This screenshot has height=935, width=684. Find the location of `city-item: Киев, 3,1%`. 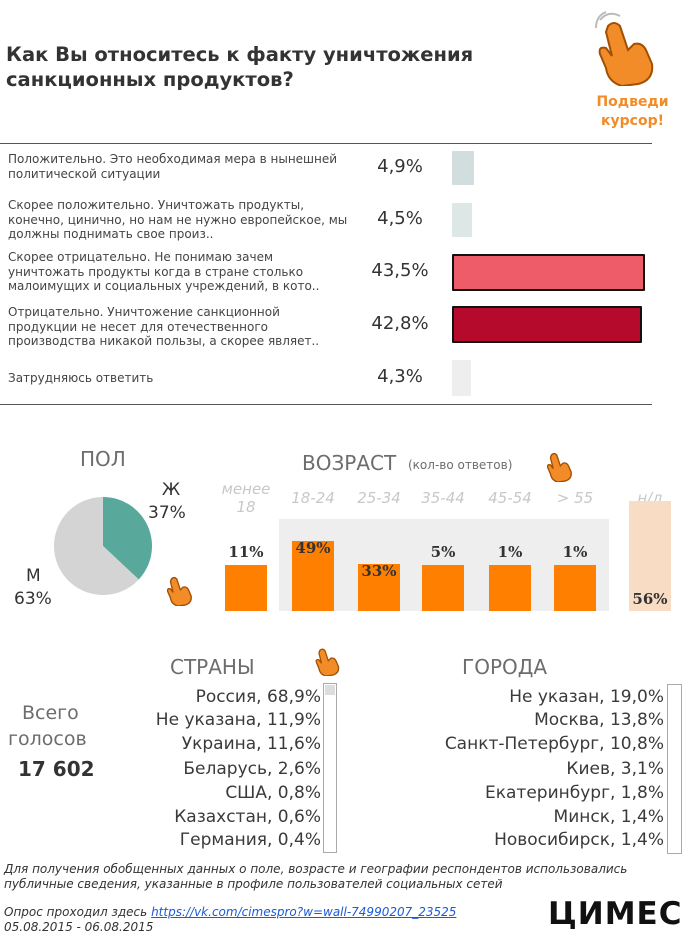

city-item: Киев, 3,1% is located at coordinates (615, 769).